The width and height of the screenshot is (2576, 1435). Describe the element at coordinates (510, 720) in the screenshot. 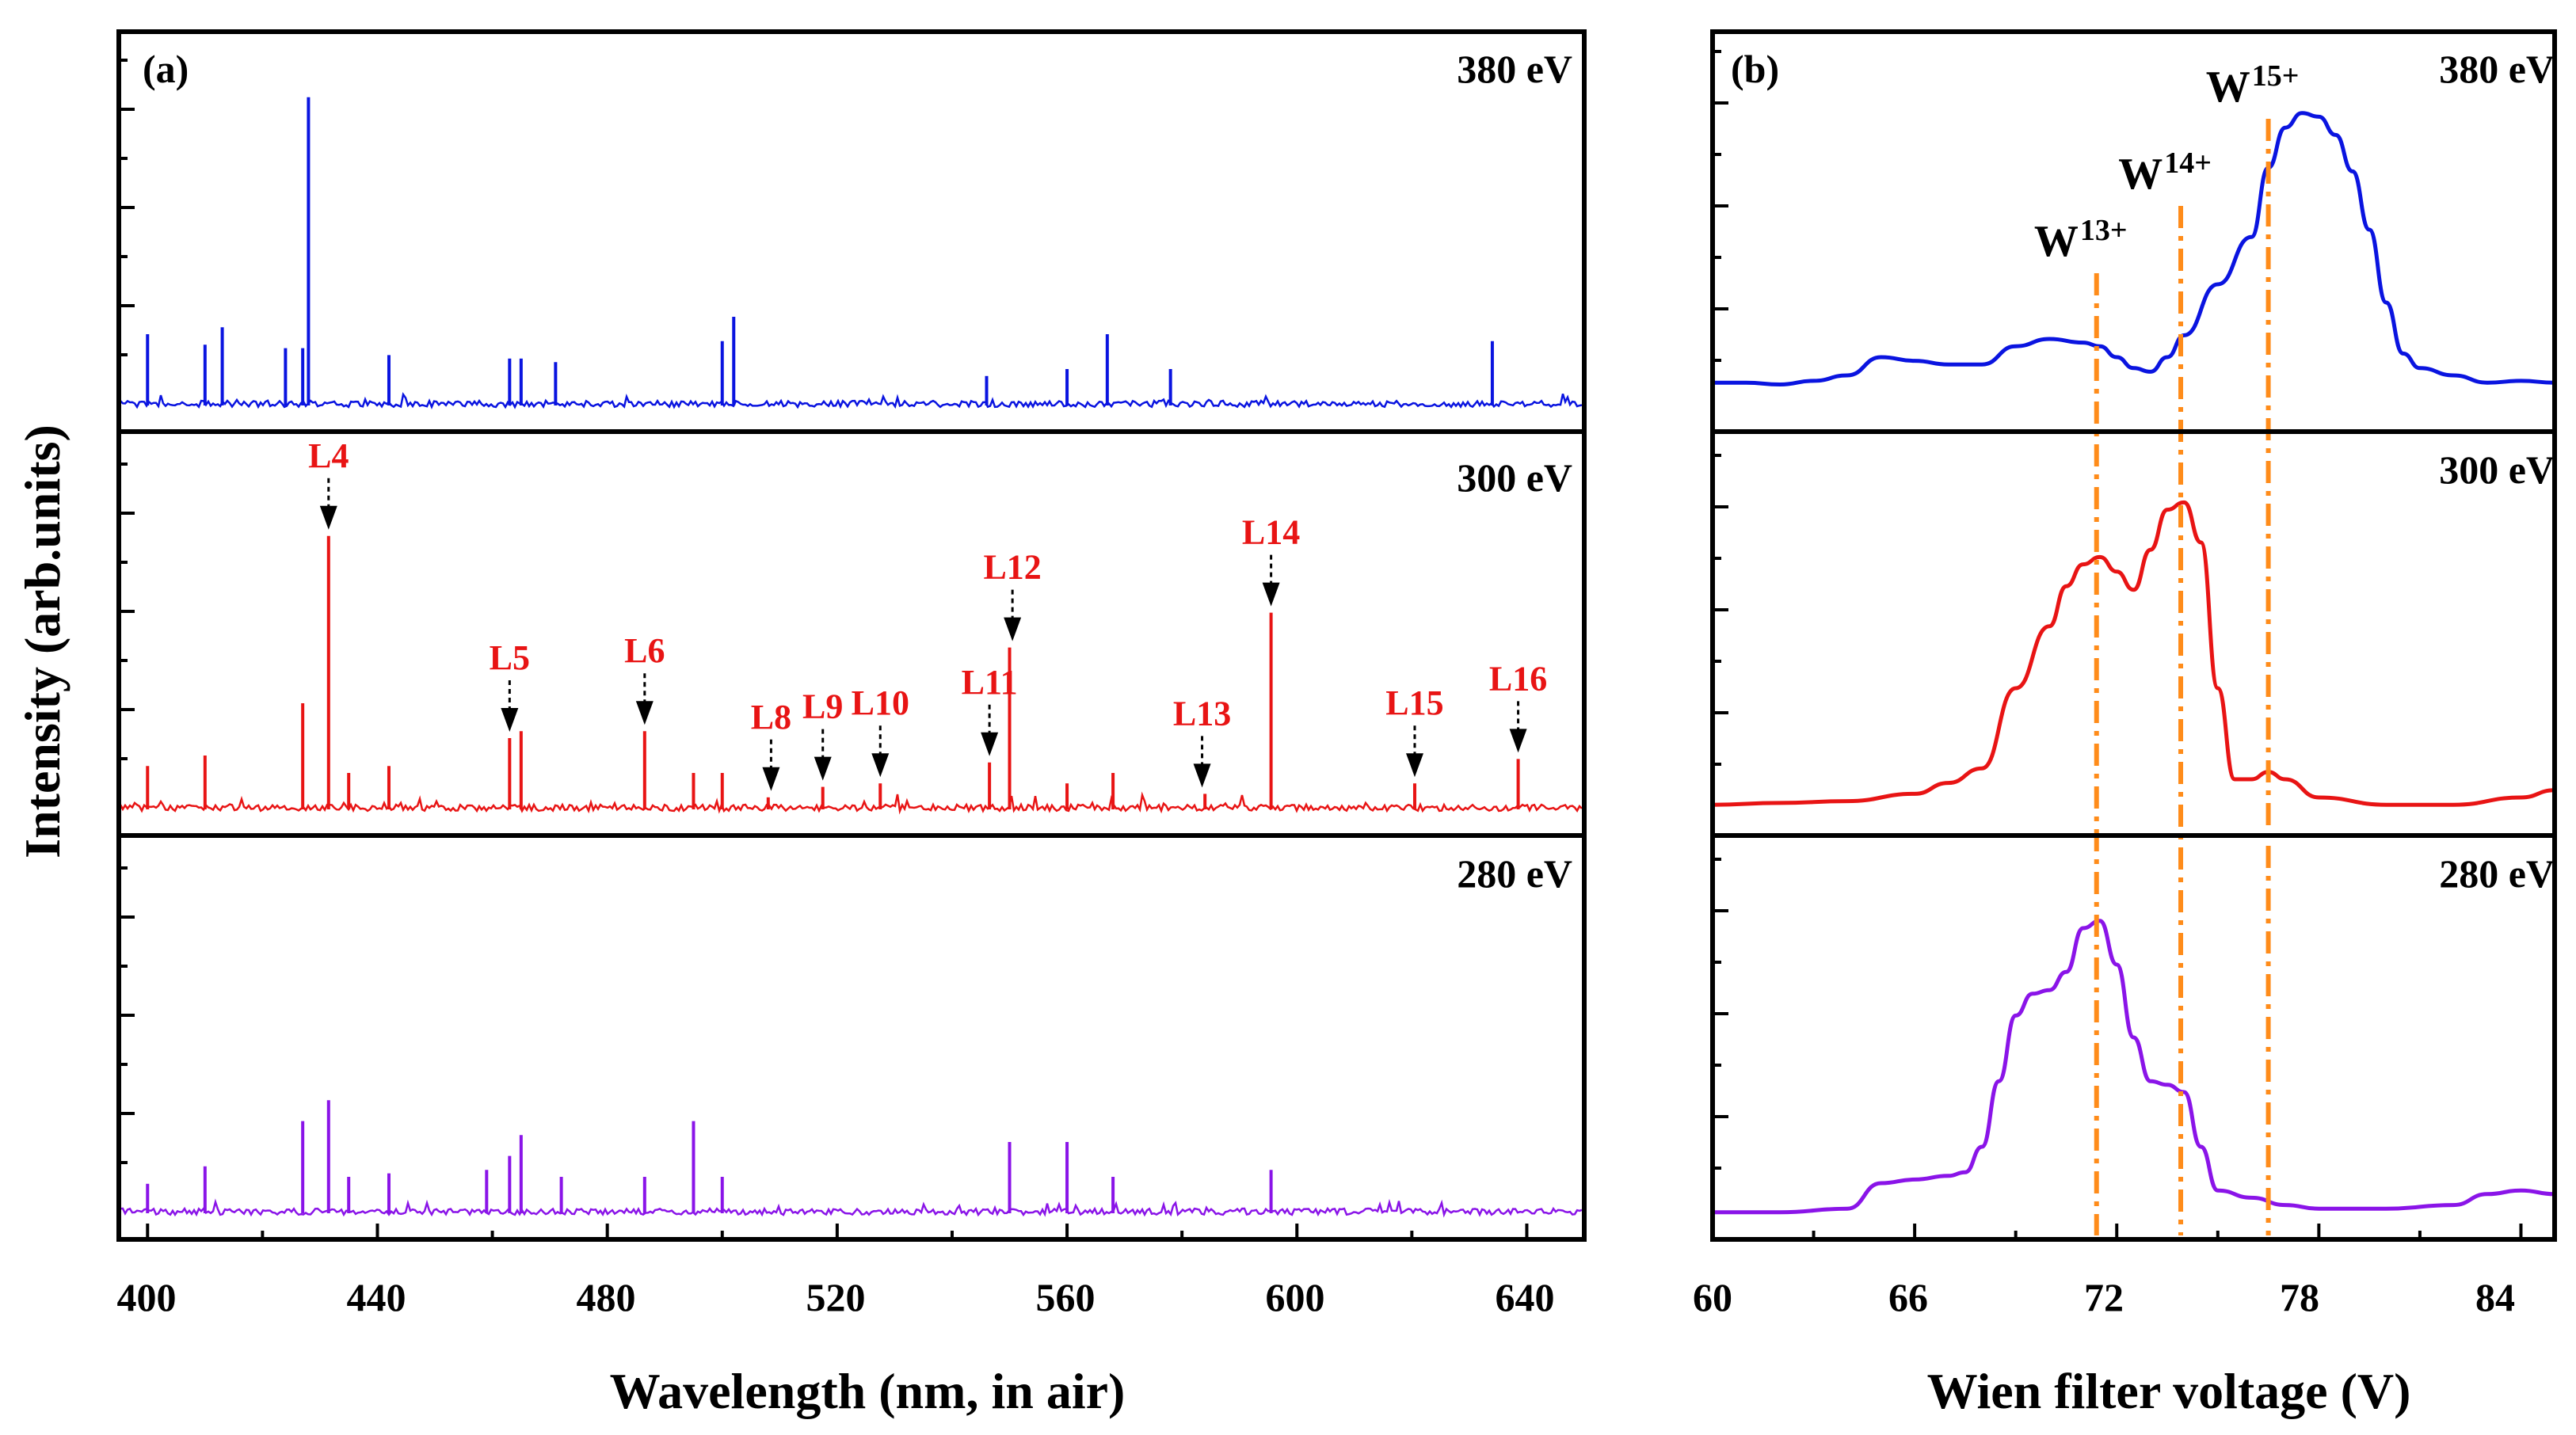

I see `annotation-arrowhead-l5` at that location.